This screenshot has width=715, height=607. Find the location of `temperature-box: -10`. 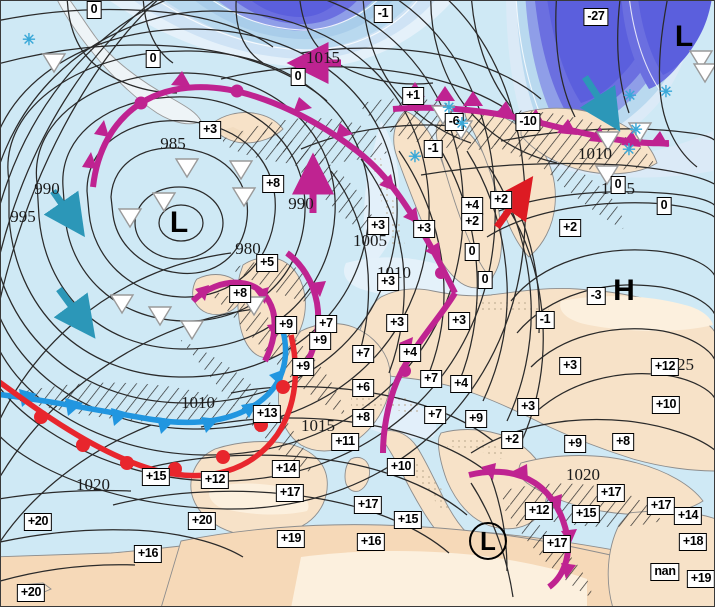

temperature-box: -10 is located at coordinates (528, 122).